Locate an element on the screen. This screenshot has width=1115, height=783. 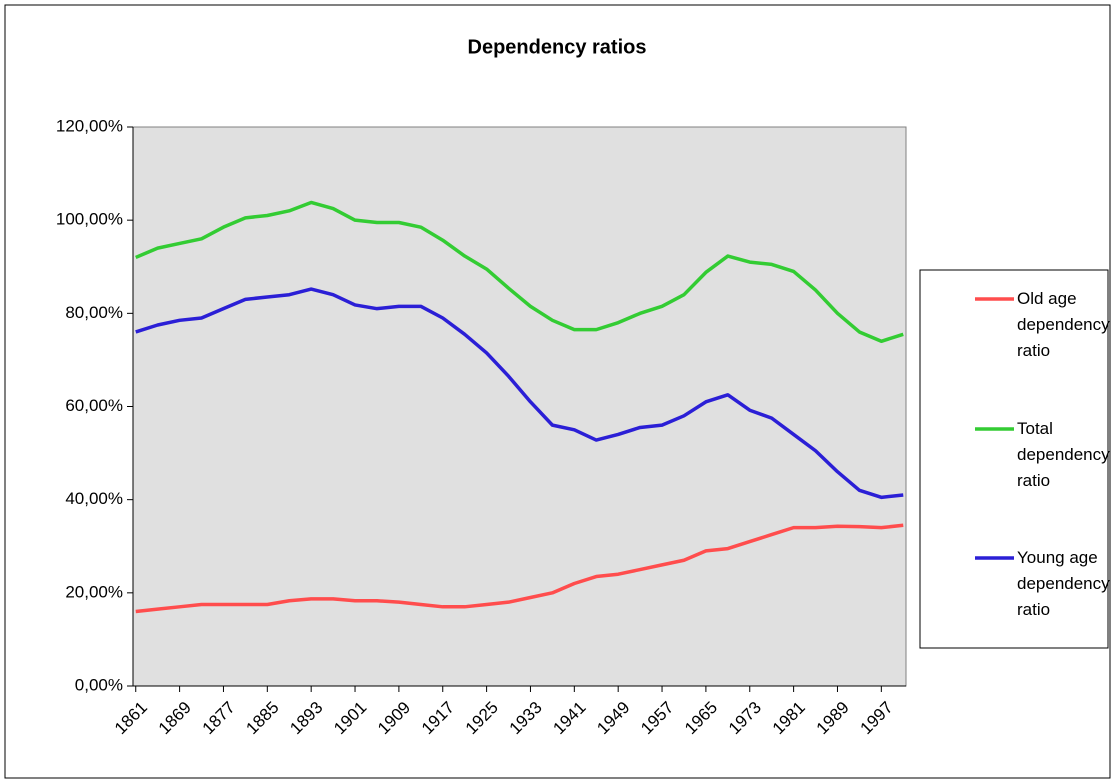
y-tick-label: 0,00% is located at coordinates (99, 684).